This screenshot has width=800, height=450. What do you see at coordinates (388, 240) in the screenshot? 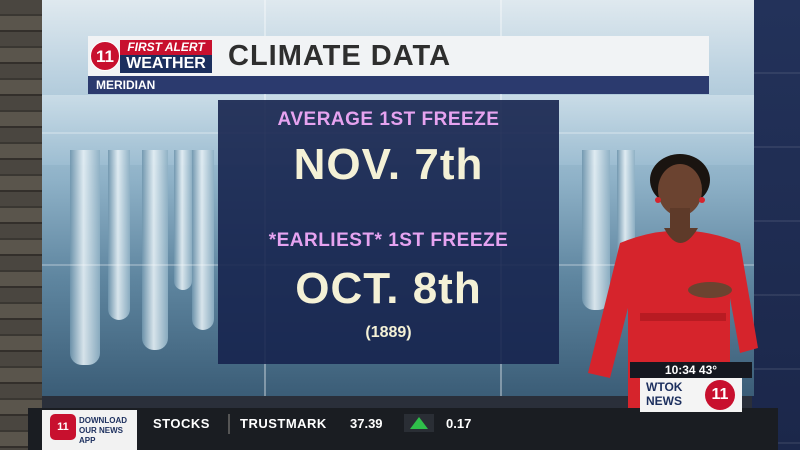
I see `earliest-freeze-label: *EARLIEST* 1ST FREEZE` at bounding box center [388, 240].